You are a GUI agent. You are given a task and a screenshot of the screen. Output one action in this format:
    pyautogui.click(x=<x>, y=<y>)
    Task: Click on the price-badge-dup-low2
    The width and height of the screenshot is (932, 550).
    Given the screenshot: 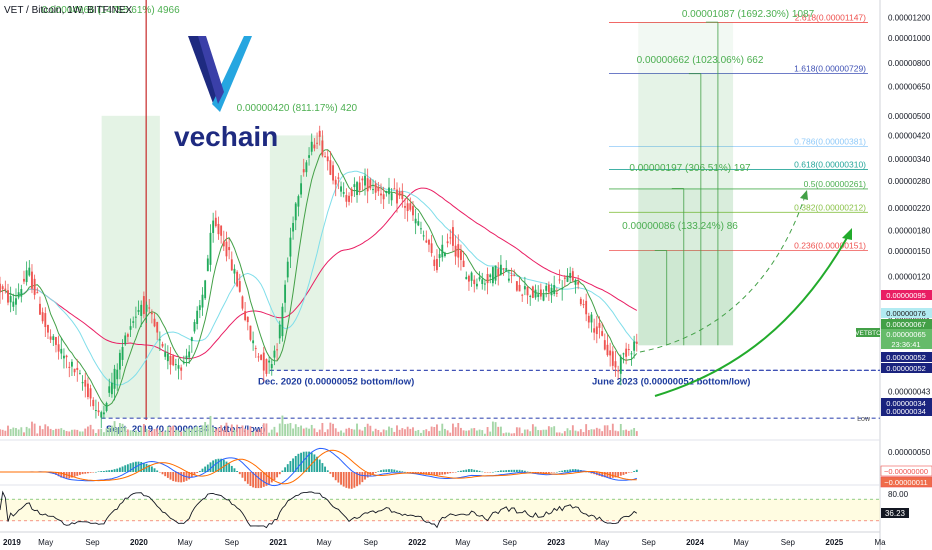 What is the action you would take?
    pyautogui.click(x=906, y=403)
    